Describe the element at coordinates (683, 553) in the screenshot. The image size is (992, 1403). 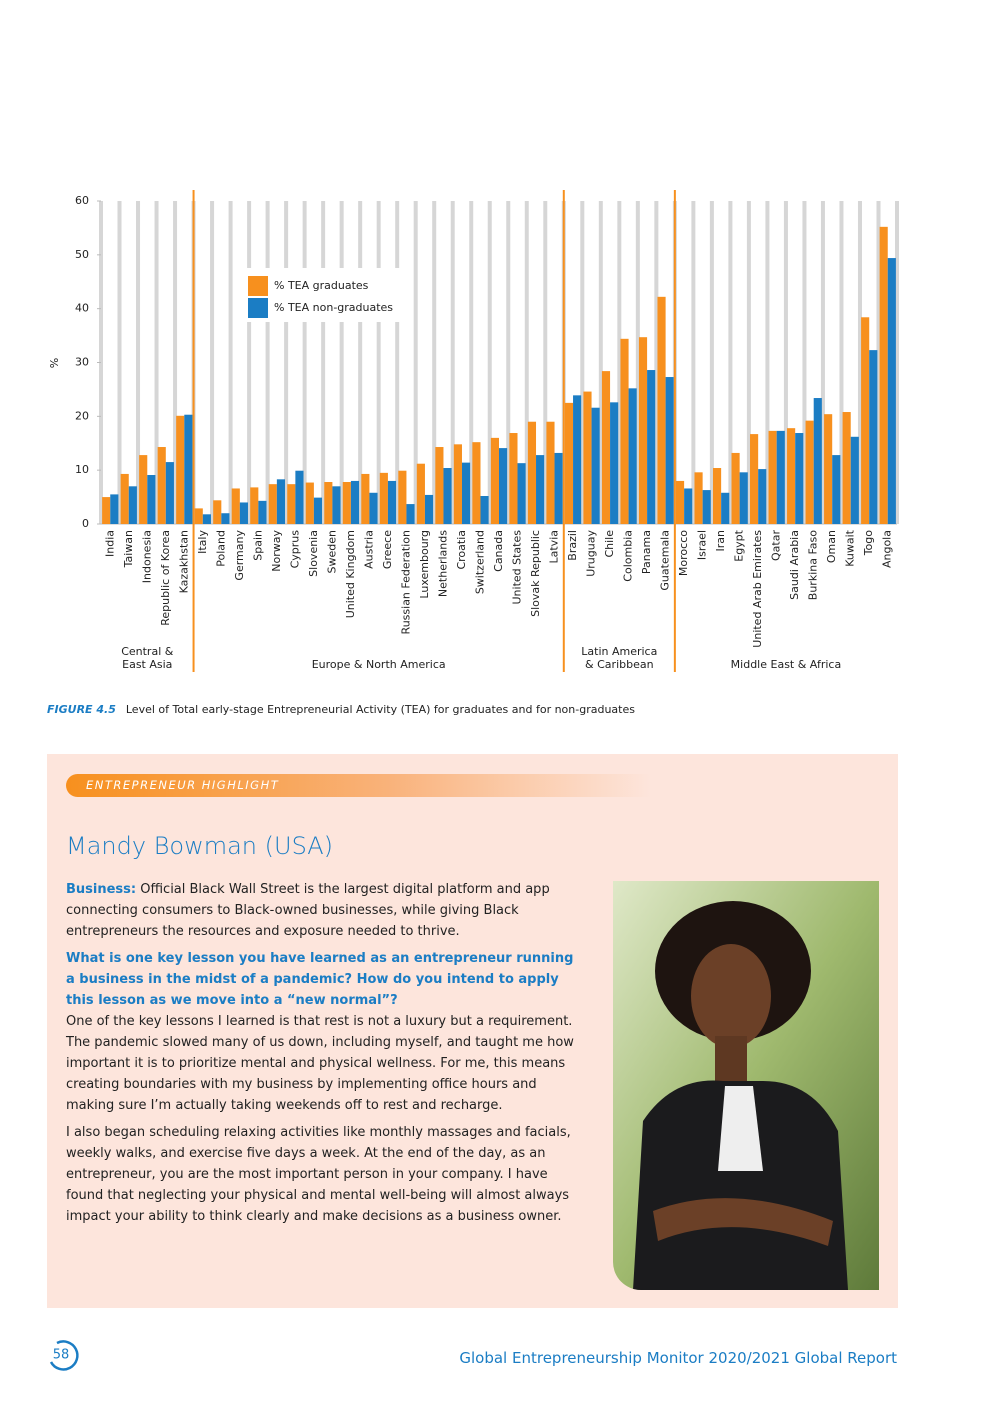
I see `x-tick-label: Morocco` at that location.